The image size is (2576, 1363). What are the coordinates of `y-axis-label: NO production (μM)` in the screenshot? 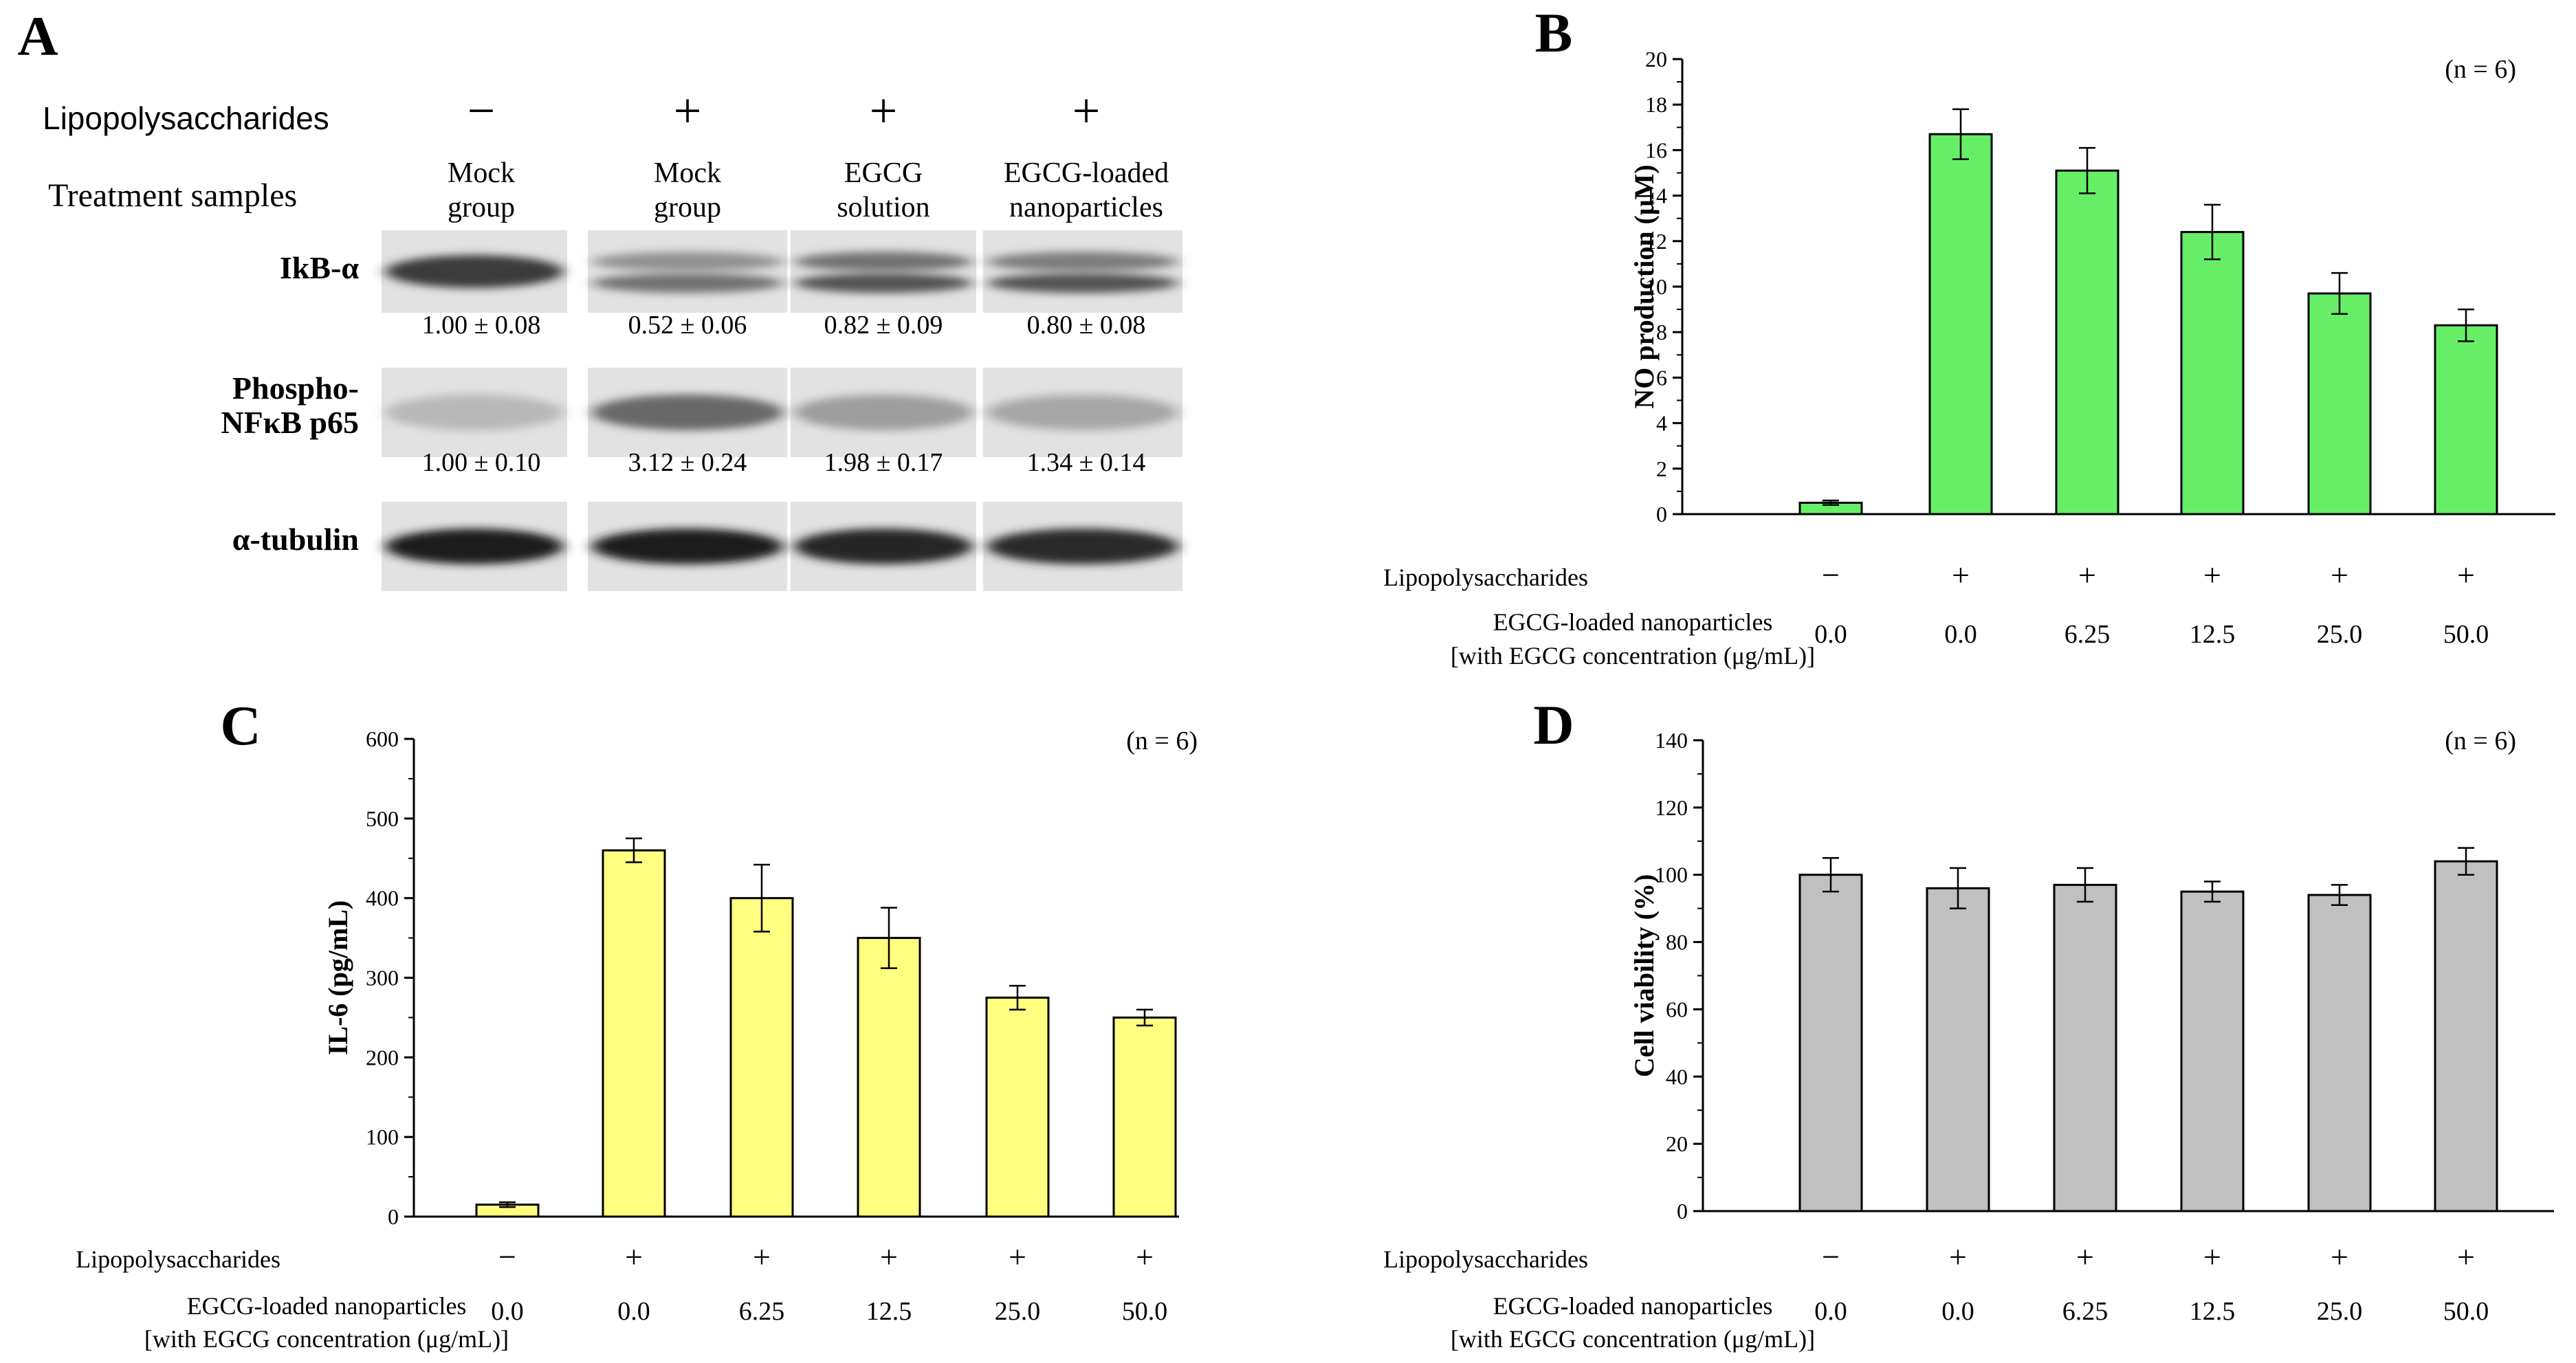 It's located at (1644, 286).